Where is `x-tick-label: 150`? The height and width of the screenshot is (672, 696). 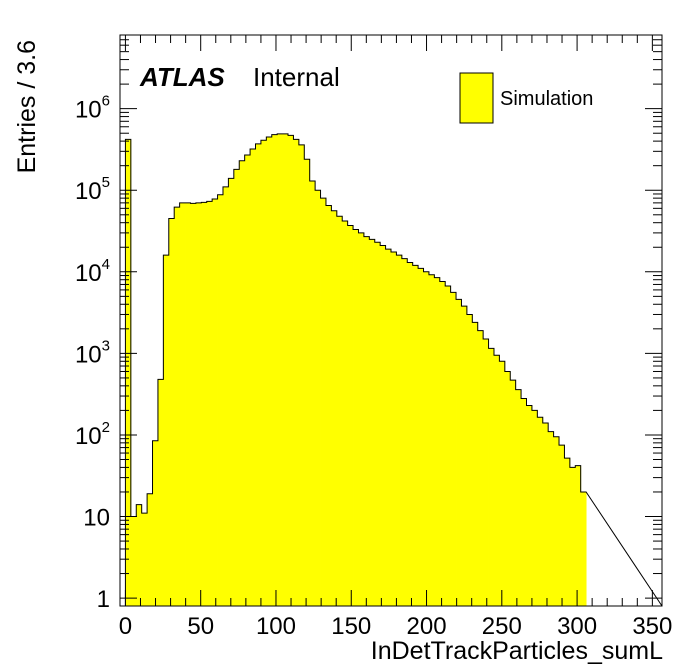 x-tick-label: 150 is located at coordinates (351, 626).